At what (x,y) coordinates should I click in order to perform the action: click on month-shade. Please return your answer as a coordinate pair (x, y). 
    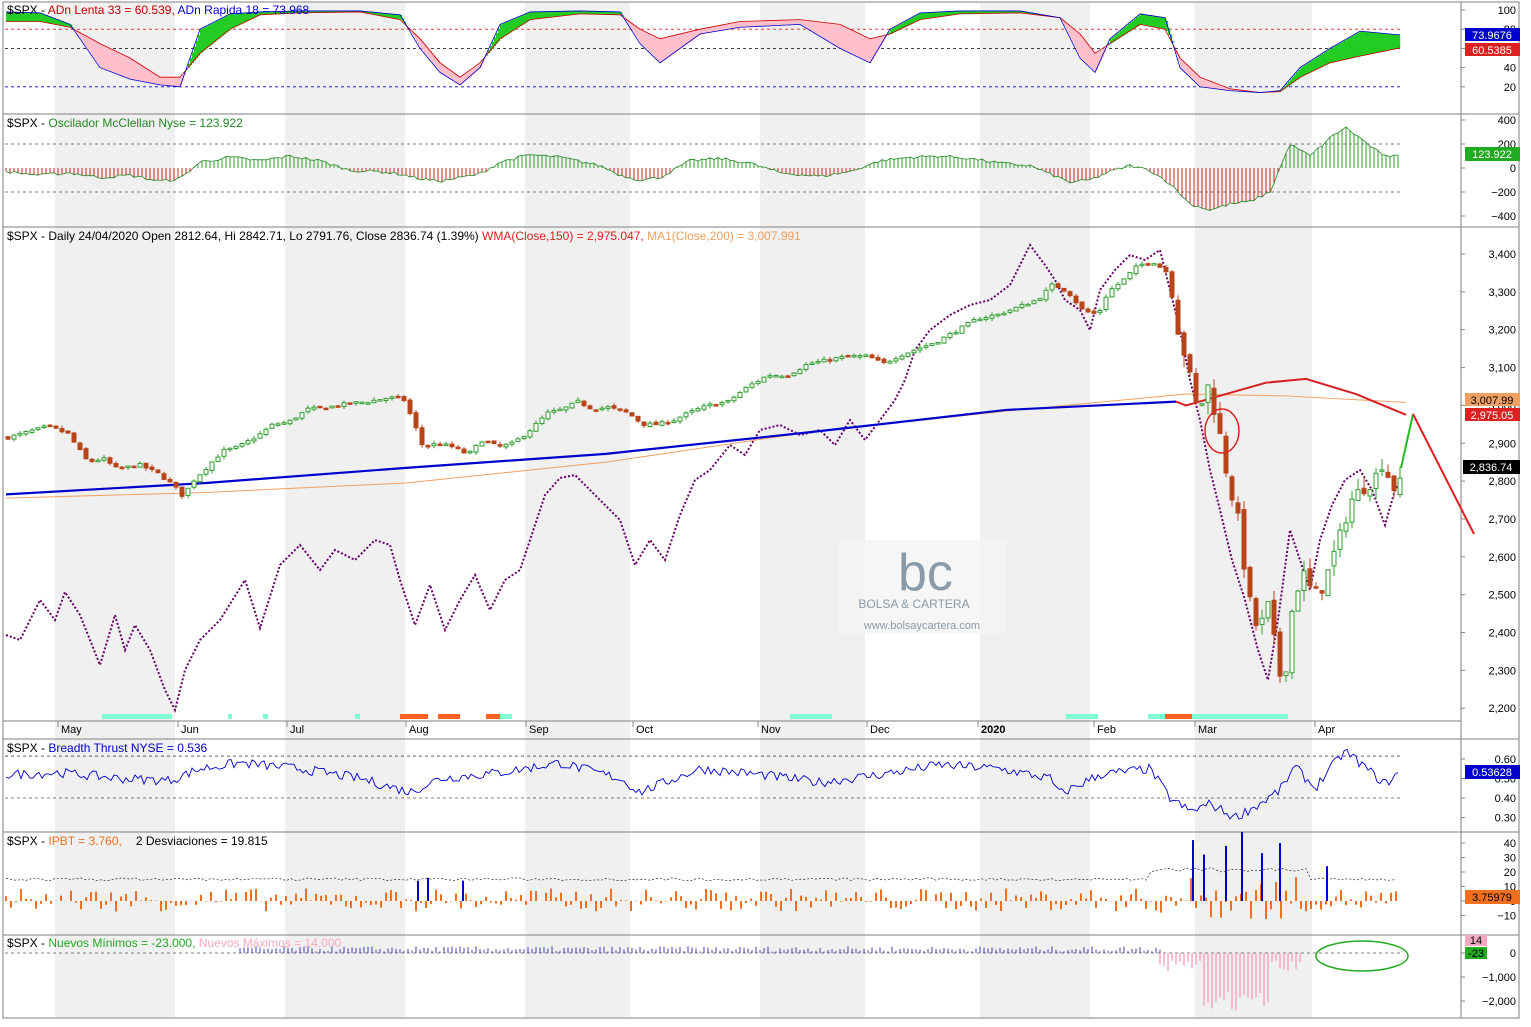
    Looking at the image, I should click on (812, 510).